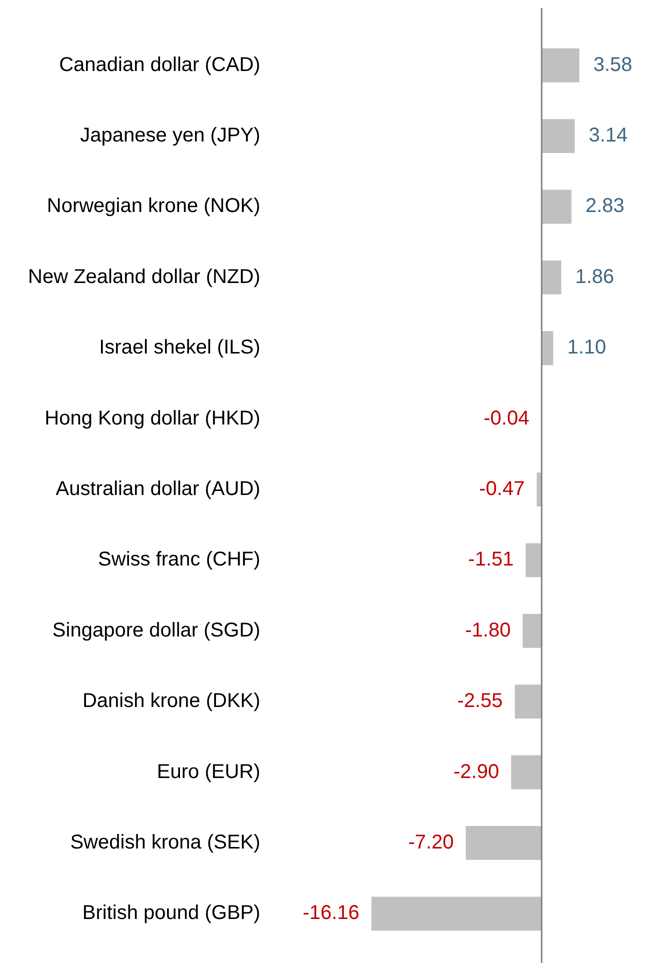 This screenshot has width=659, height=979. What do you see at coordinates (331, 913) in the screenshot?
I see `data-label: -16.16` at bounding box center [331, 913].